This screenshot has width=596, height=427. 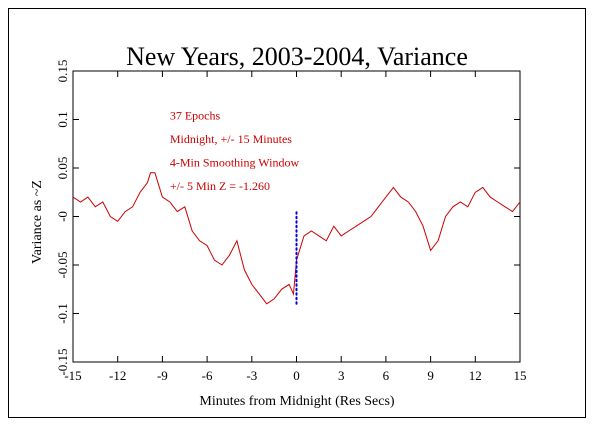 What do you see at coordinates (37, 222) in the screenshot?
I see `y-axis-label: Variance as ~Z` at bounding box center [37, 222].